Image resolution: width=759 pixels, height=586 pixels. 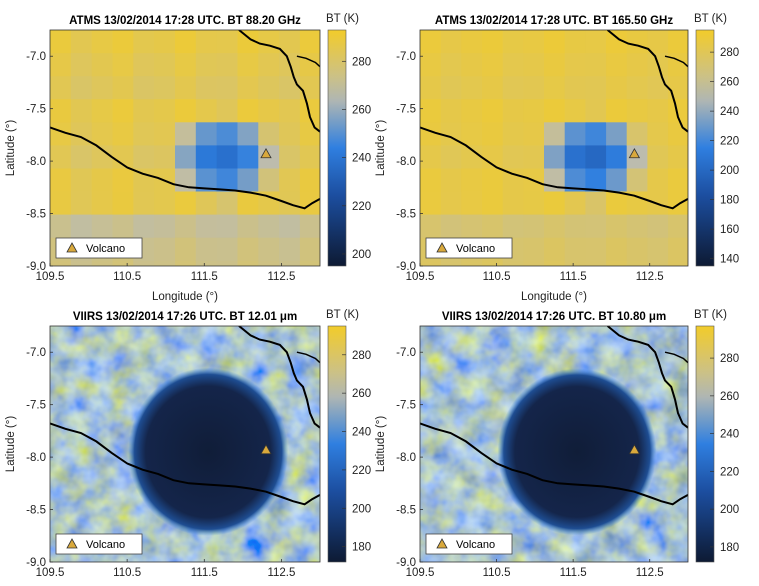 What do you see at coordinates (105, 545) in the screenshot?
I see `legend-label: Volcano` at bounding box center [105, 545].